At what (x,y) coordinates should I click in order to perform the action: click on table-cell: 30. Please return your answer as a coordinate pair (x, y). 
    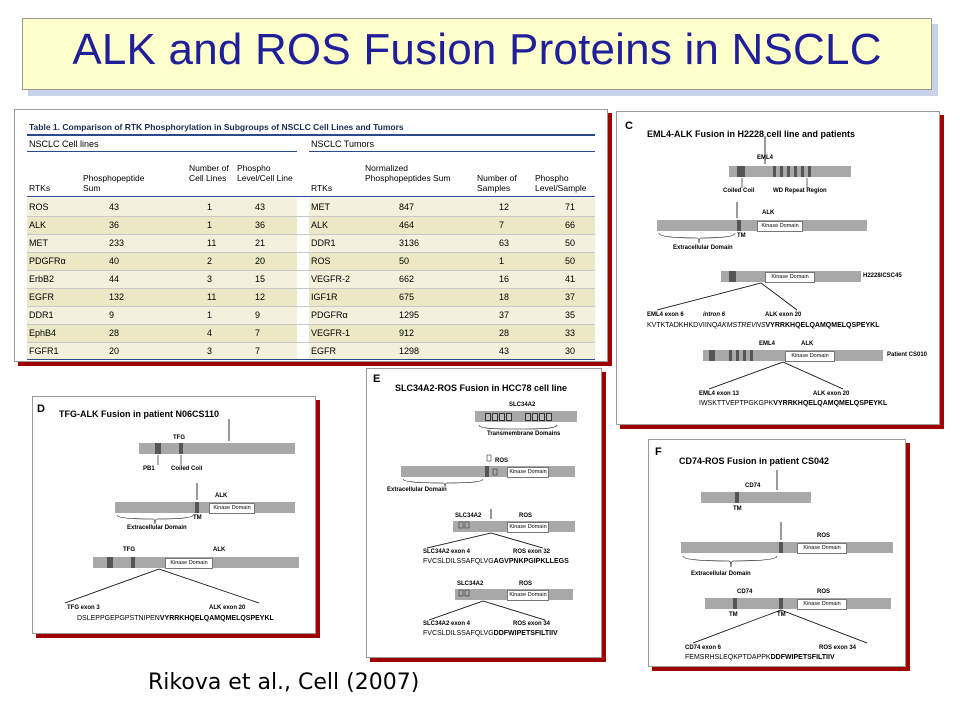
    Looking at the image, I should click on (570, 351).